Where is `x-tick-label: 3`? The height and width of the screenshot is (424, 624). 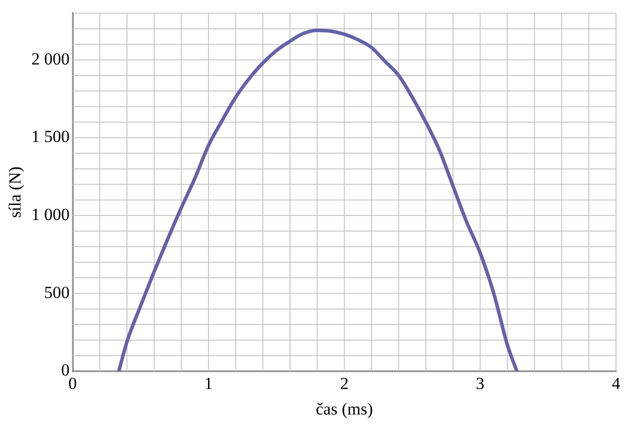
x-tick-label: 3 is located at coordinates (480, 383).